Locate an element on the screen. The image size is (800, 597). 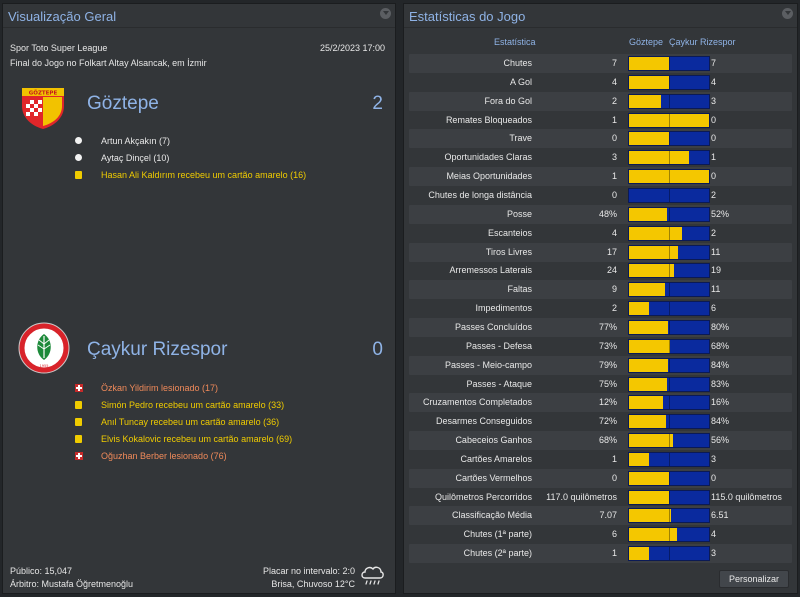
stat-label: Remates Bloqueados is located at coordinates (488, 119).